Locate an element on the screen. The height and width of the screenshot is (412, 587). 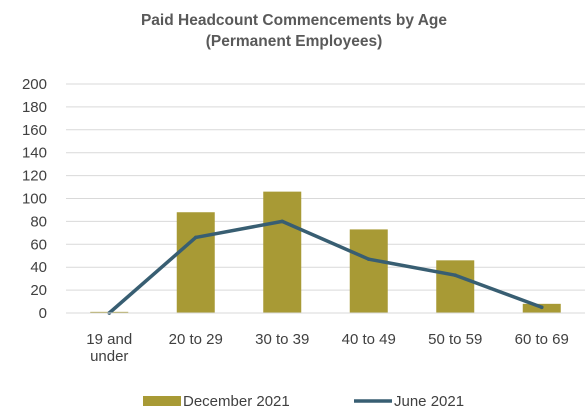
legend: December 2021 June 2021 is located at coordinates (303, 401).